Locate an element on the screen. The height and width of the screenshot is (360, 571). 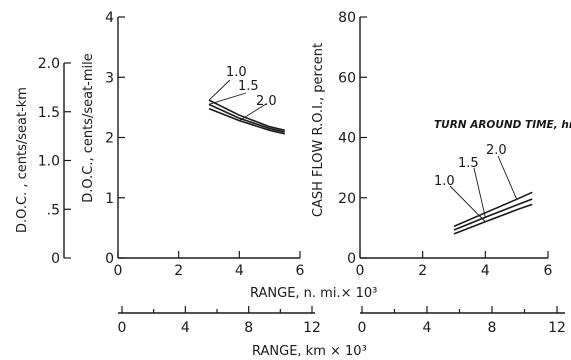
roi-series-1.0 is located at coordinates (493, 219).